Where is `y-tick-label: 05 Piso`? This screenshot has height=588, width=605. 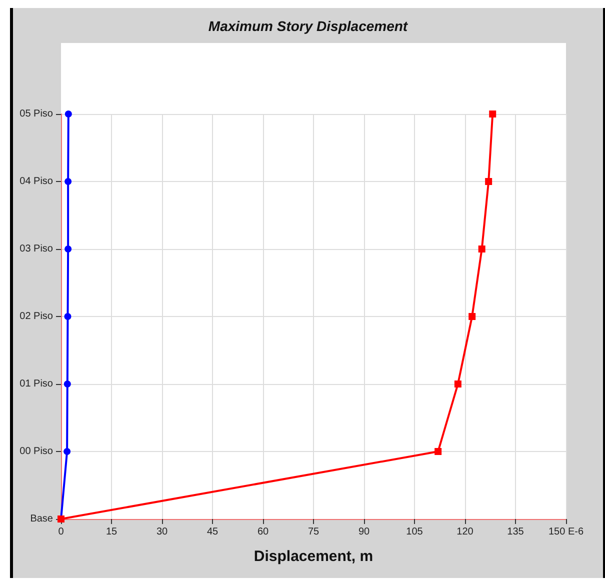 y-tick-label: 05 Piso is located at coordinates (37, 114).